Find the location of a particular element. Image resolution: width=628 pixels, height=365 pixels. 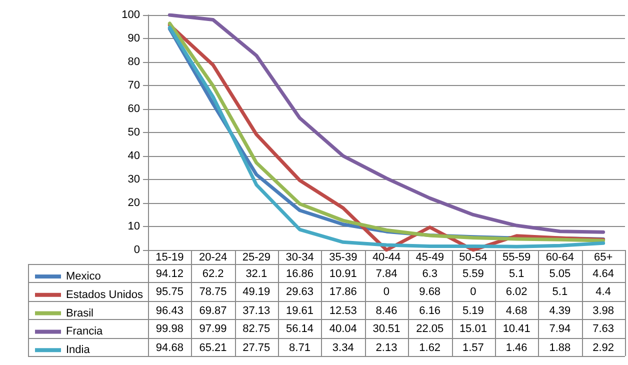

x-tick-label: 20-24 is located at coordinates (213, 258).